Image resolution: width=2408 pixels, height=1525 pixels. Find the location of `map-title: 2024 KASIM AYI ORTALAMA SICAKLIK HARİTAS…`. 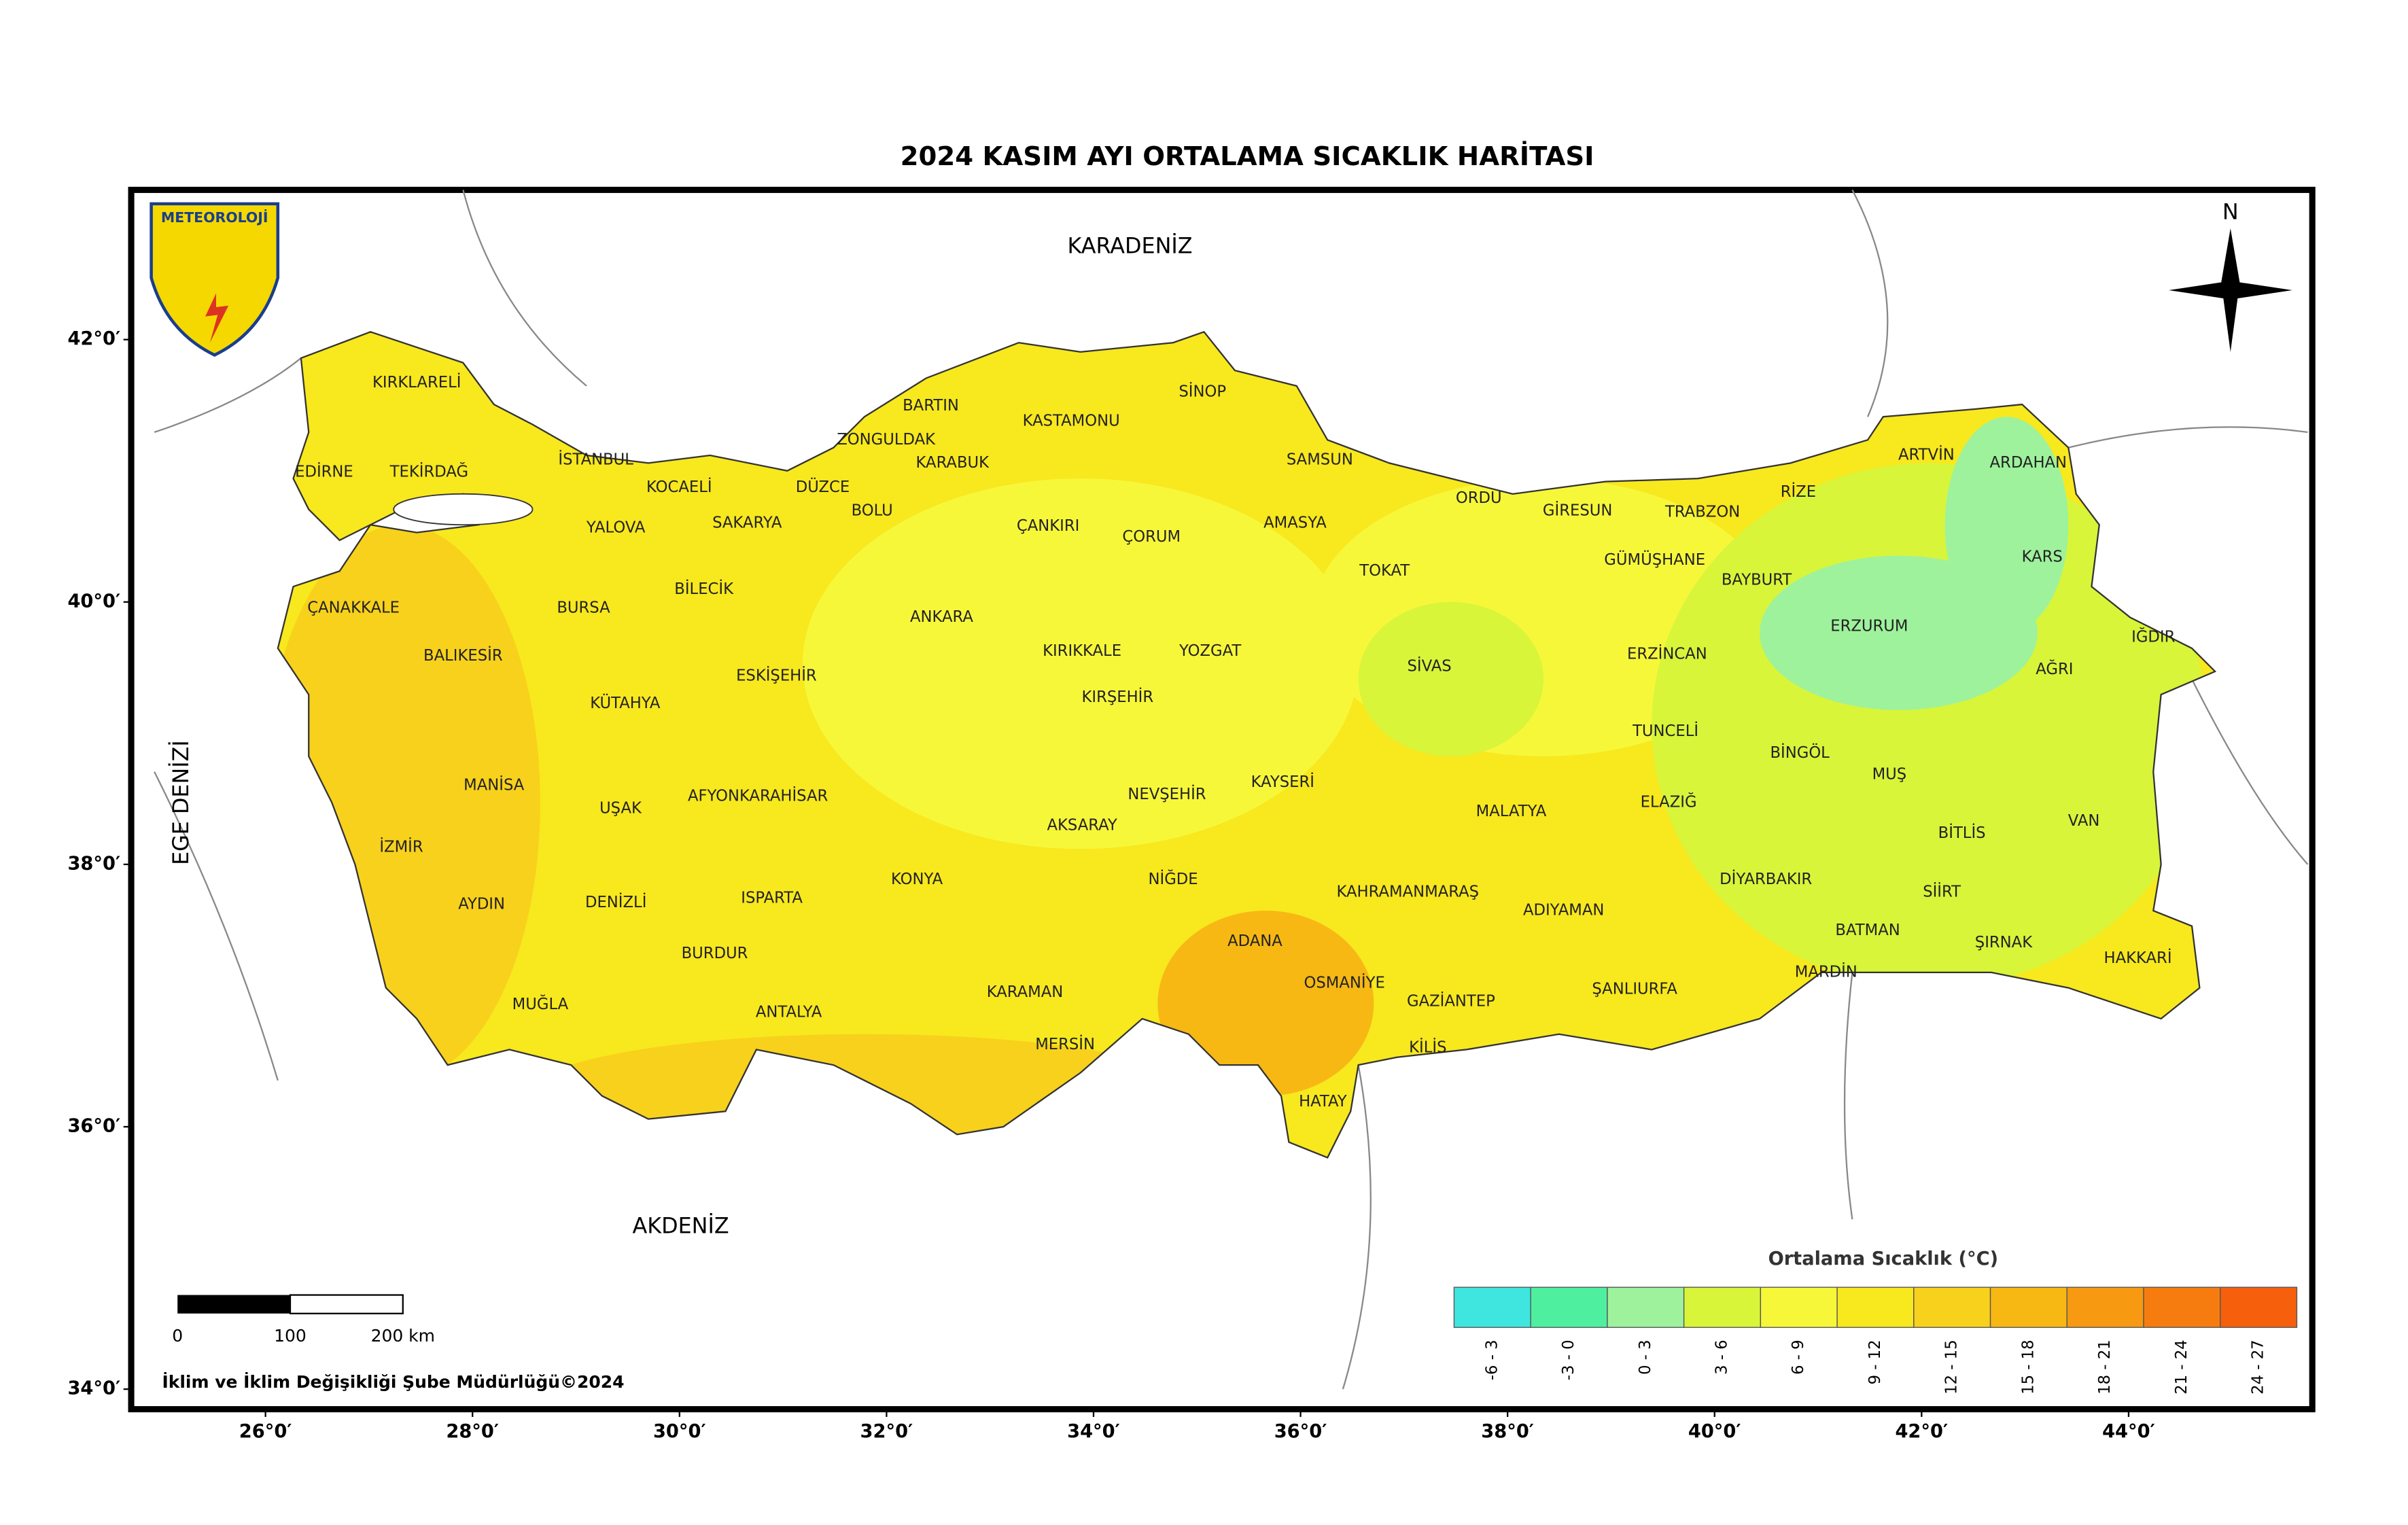

map-title: 2024 KASIM AYI ORTALAMA SICAKLIK HARİTAS… is located at coordinates (1247, 156).